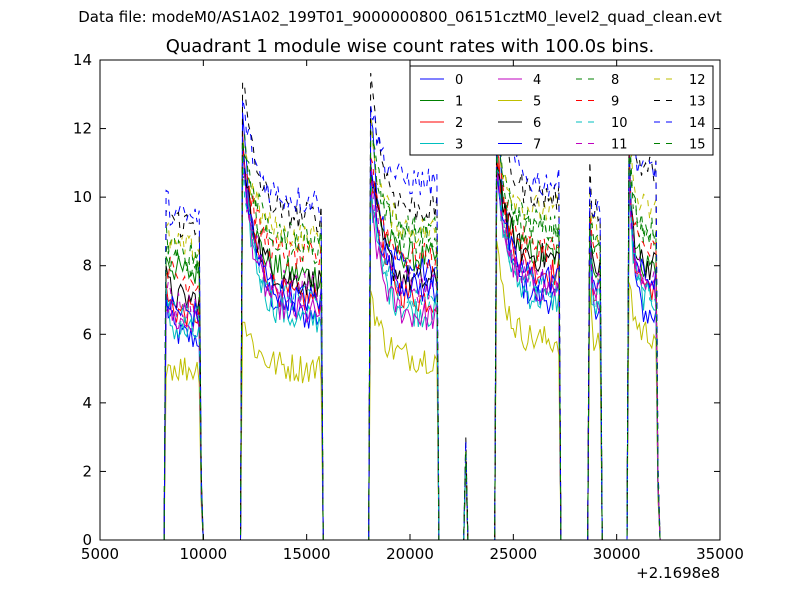 This screenshot has height=600, width=800. What do you see at coordinates (537, 102) in the screenshot?
I see `legend-label-5: 5` at bounding box center [537, 102].